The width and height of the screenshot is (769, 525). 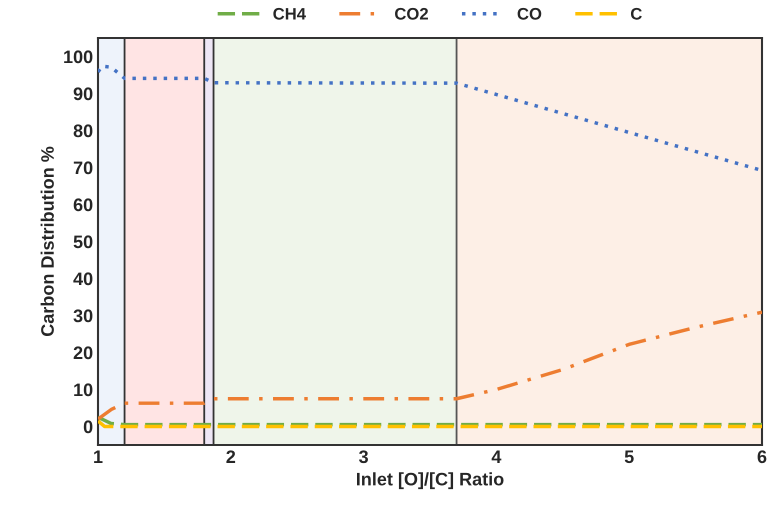 What do you see at coordinates (78, 57) in the screenshot?
I see `y-tick-label: 100` at bounding box center [78, 57].